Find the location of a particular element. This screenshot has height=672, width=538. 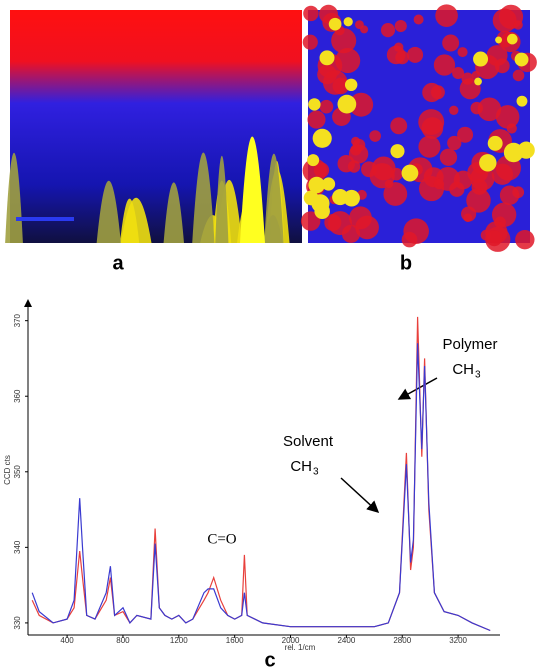

x-axis-label: rel. 1/cm is located at coordinates (300, 647).